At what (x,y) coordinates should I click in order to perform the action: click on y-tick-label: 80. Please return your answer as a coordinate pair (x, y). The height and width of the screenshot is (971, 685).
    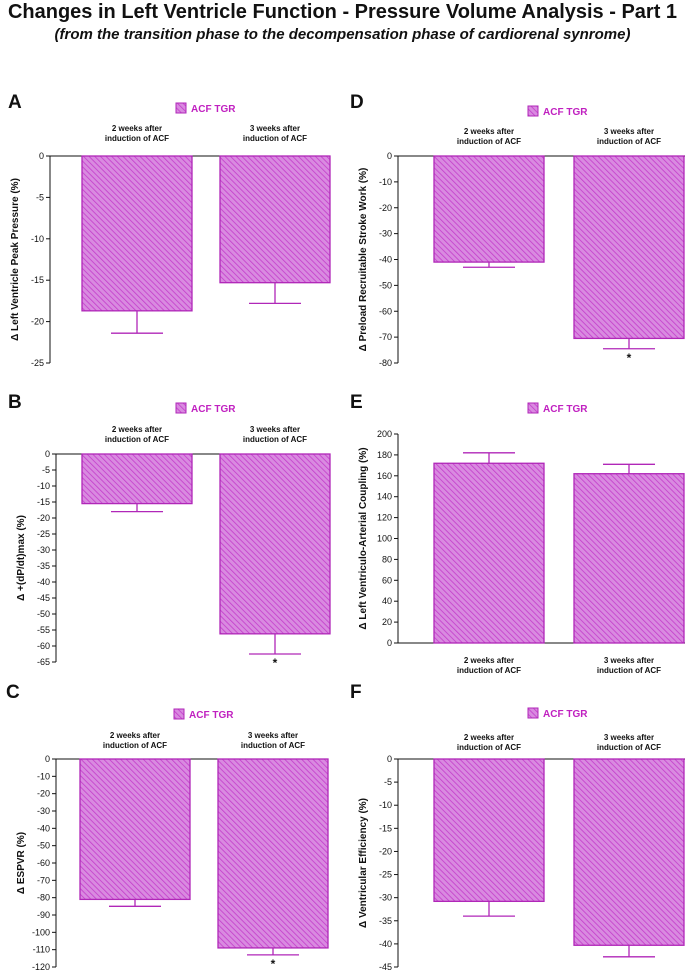
    Looking at the image, I should click on (387, 559).